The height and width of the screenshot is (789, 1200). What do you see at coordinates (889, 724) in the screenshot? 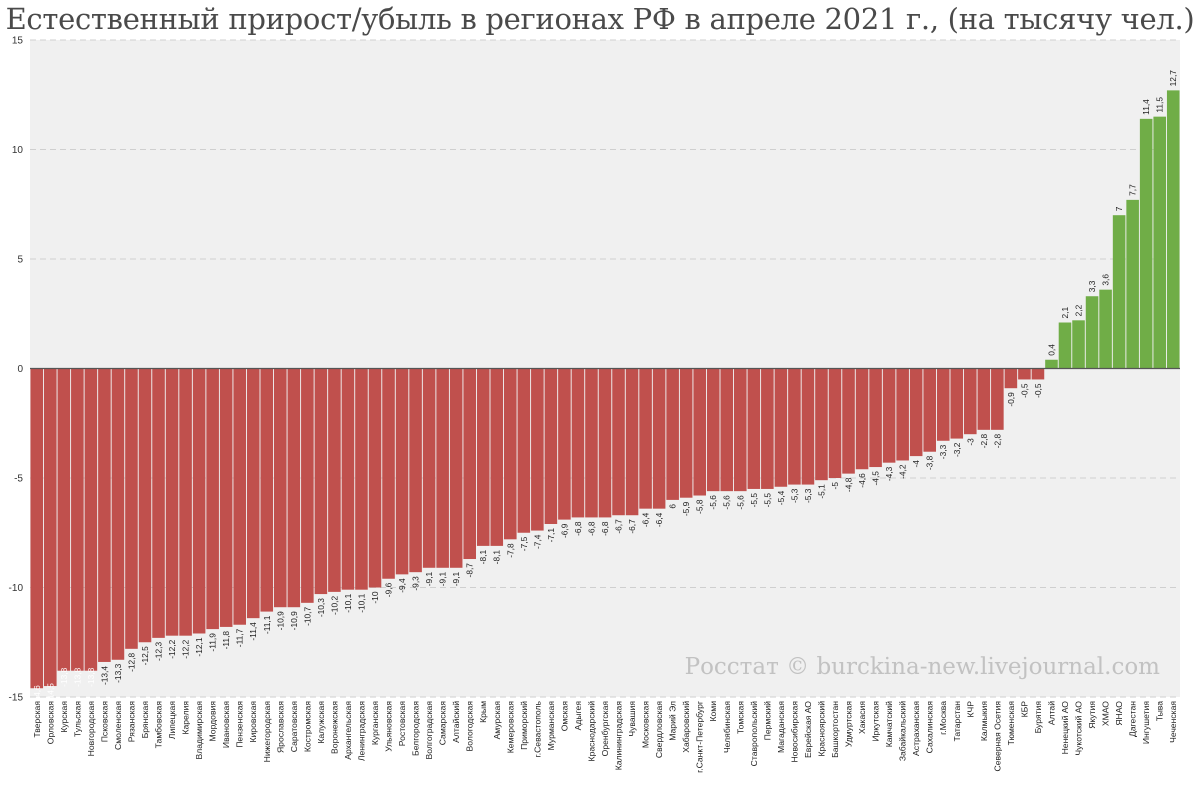
I see `category-label: Камчатский` at bounding box center [889, 724].